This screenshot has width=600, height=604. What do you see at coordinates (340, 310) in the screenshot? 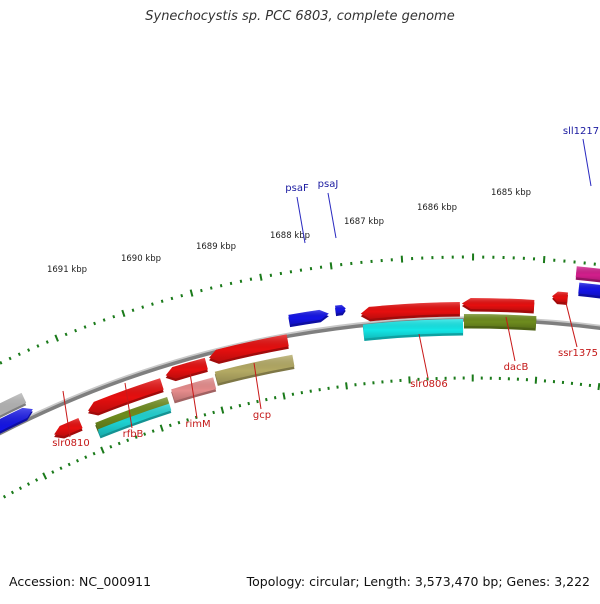
I see `psaJ-gene` at bounding box center [340, 310].